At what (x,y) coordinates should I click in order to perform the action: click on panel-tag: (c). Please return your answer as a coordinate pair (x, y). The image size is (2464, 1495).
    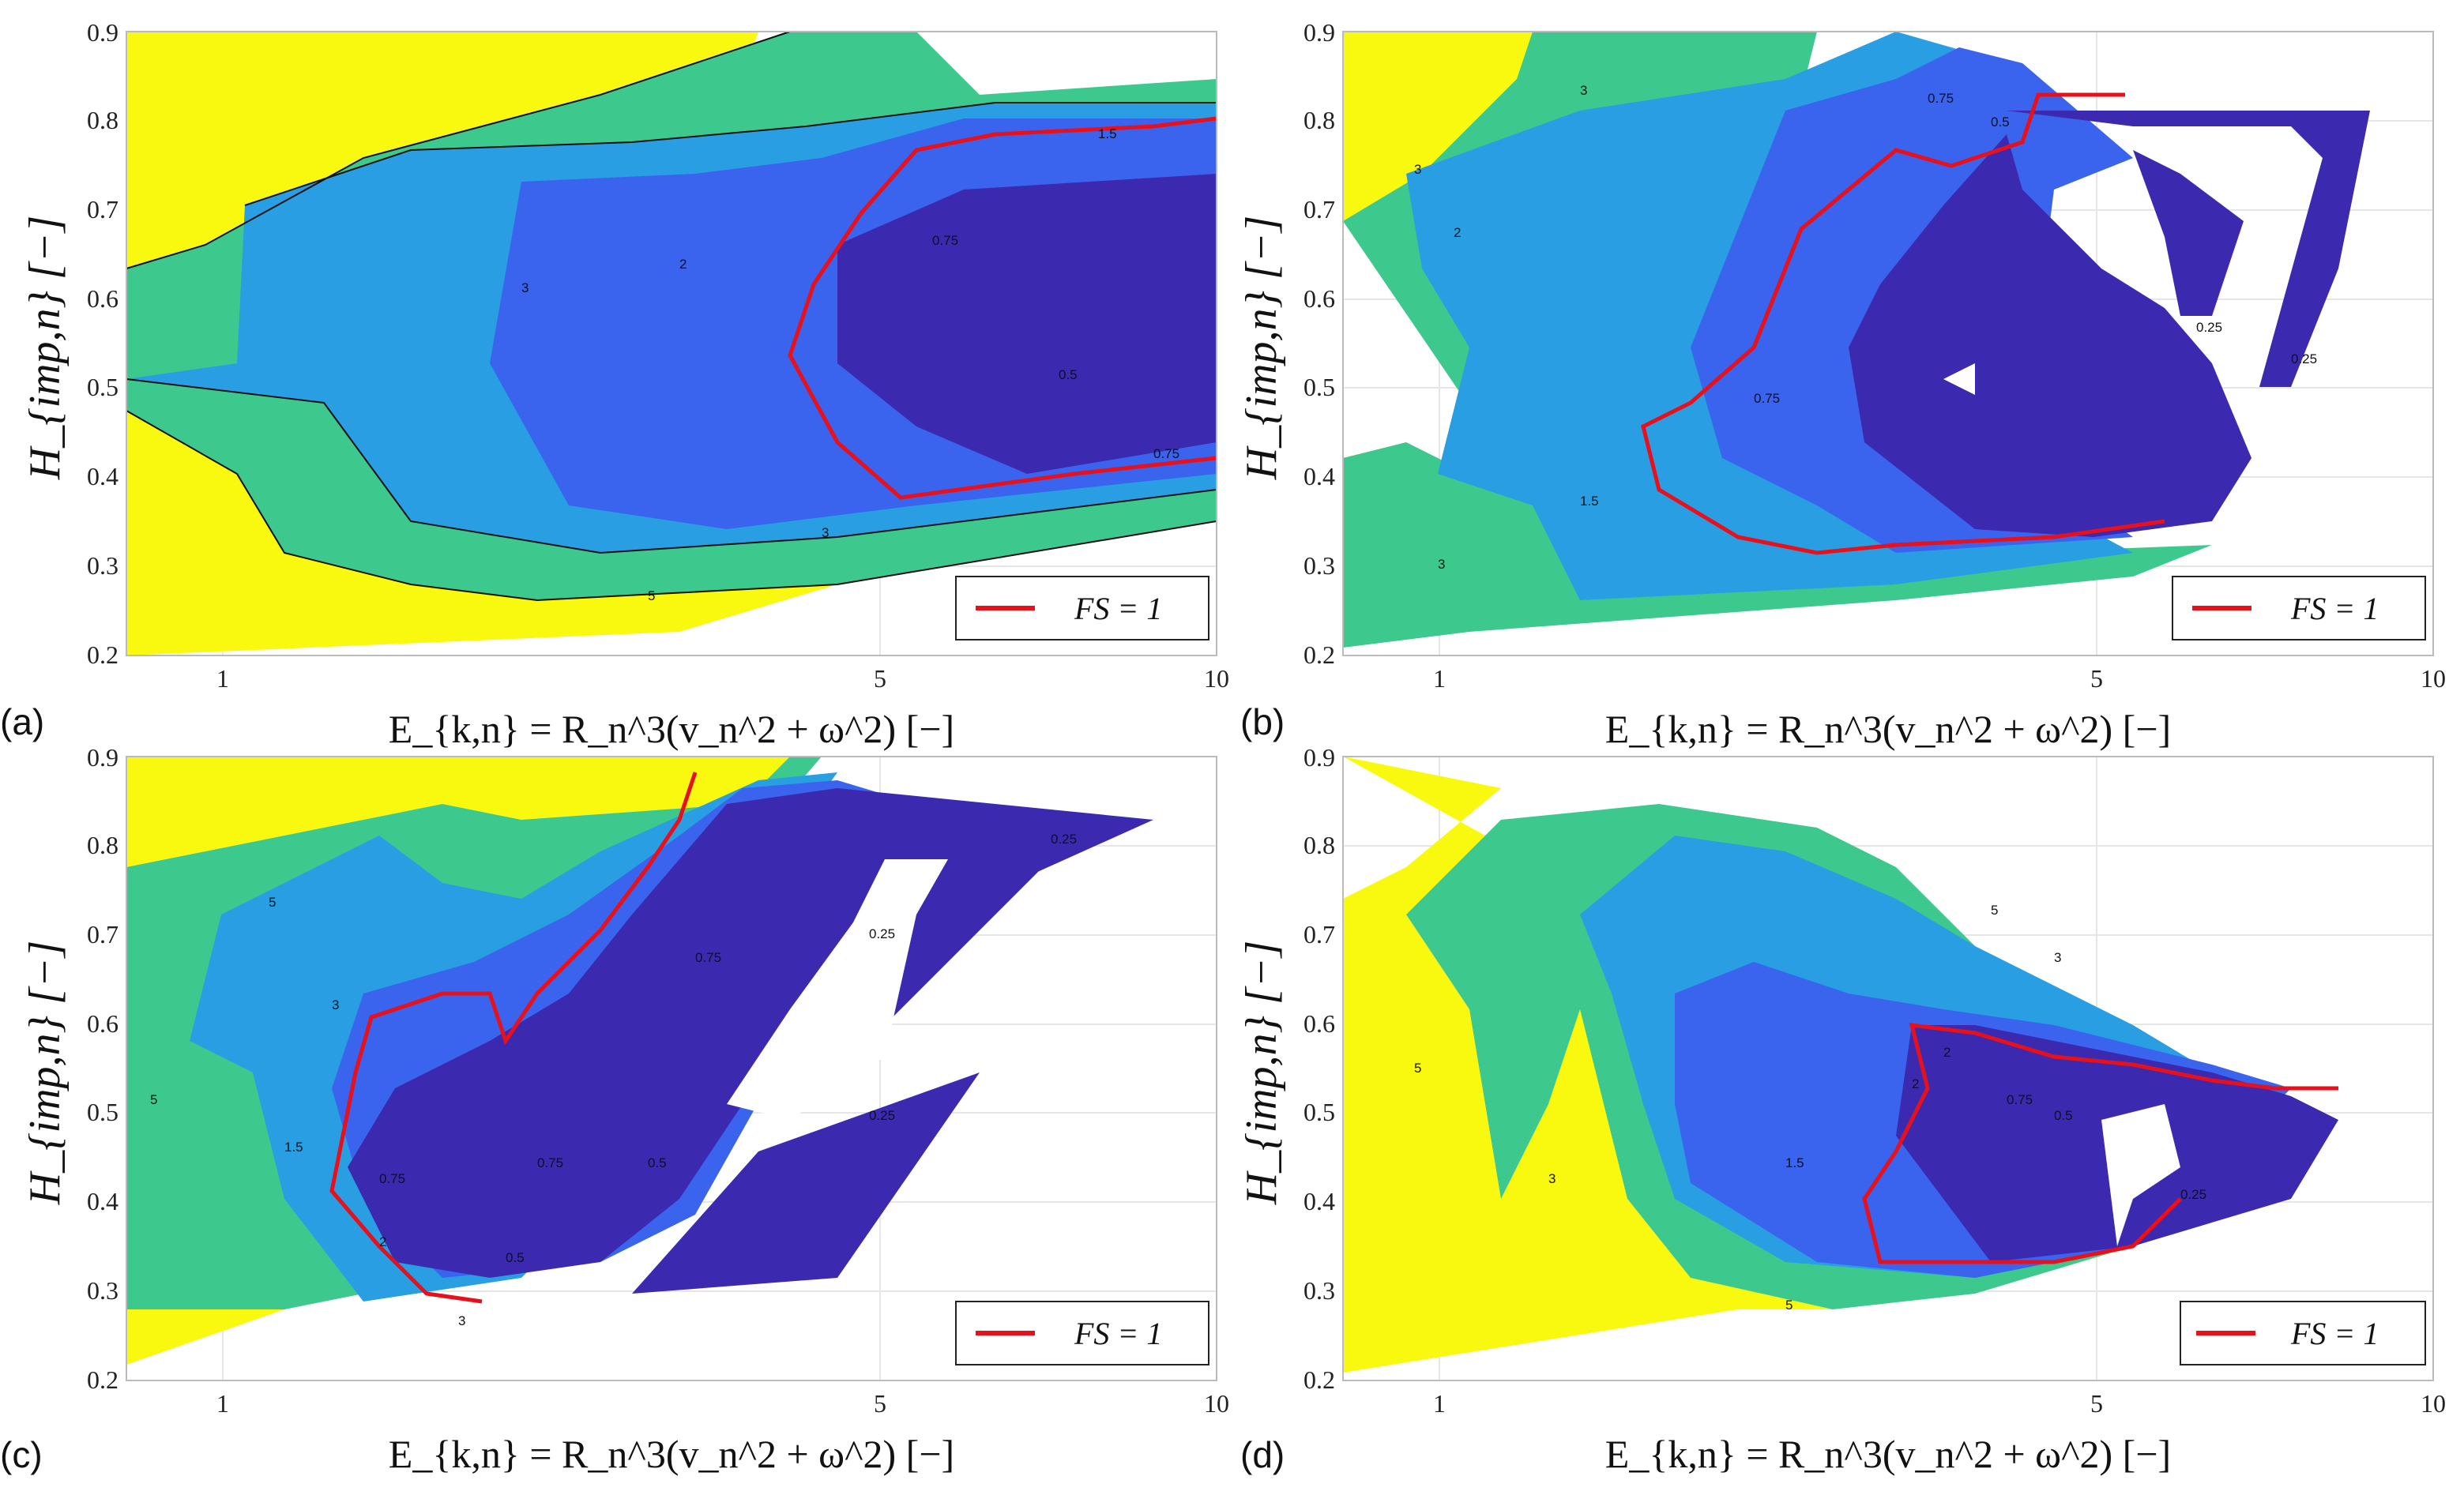
    Looking at the image, I should click on (22, 1454).